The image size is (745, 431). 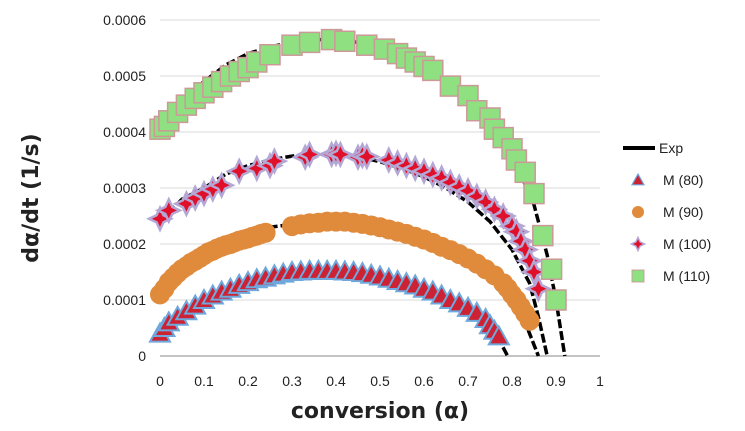 I want to click on legend-item: M (110), so click(x=670, y=276).